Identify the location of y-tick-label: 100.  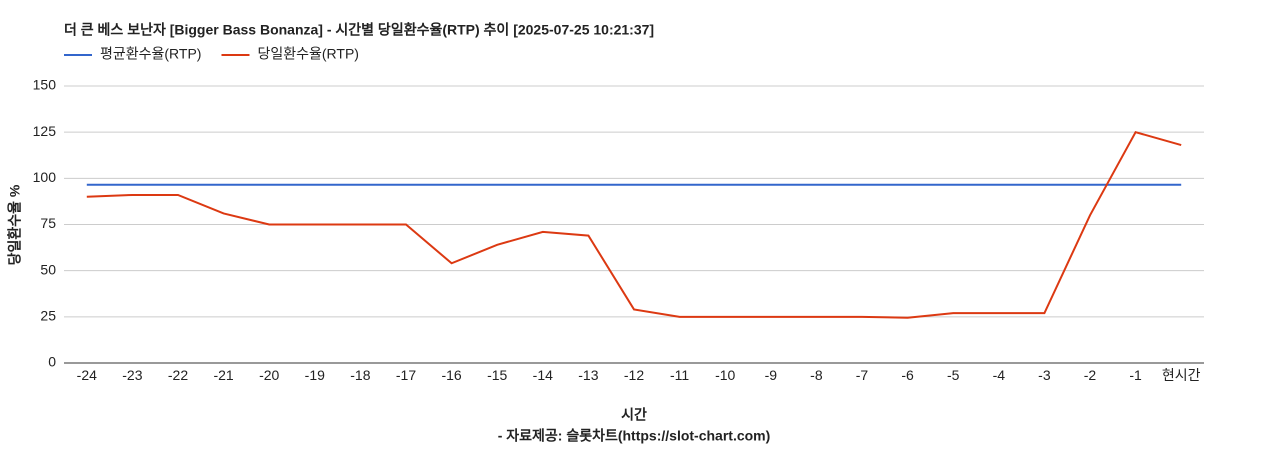
(45, 177).